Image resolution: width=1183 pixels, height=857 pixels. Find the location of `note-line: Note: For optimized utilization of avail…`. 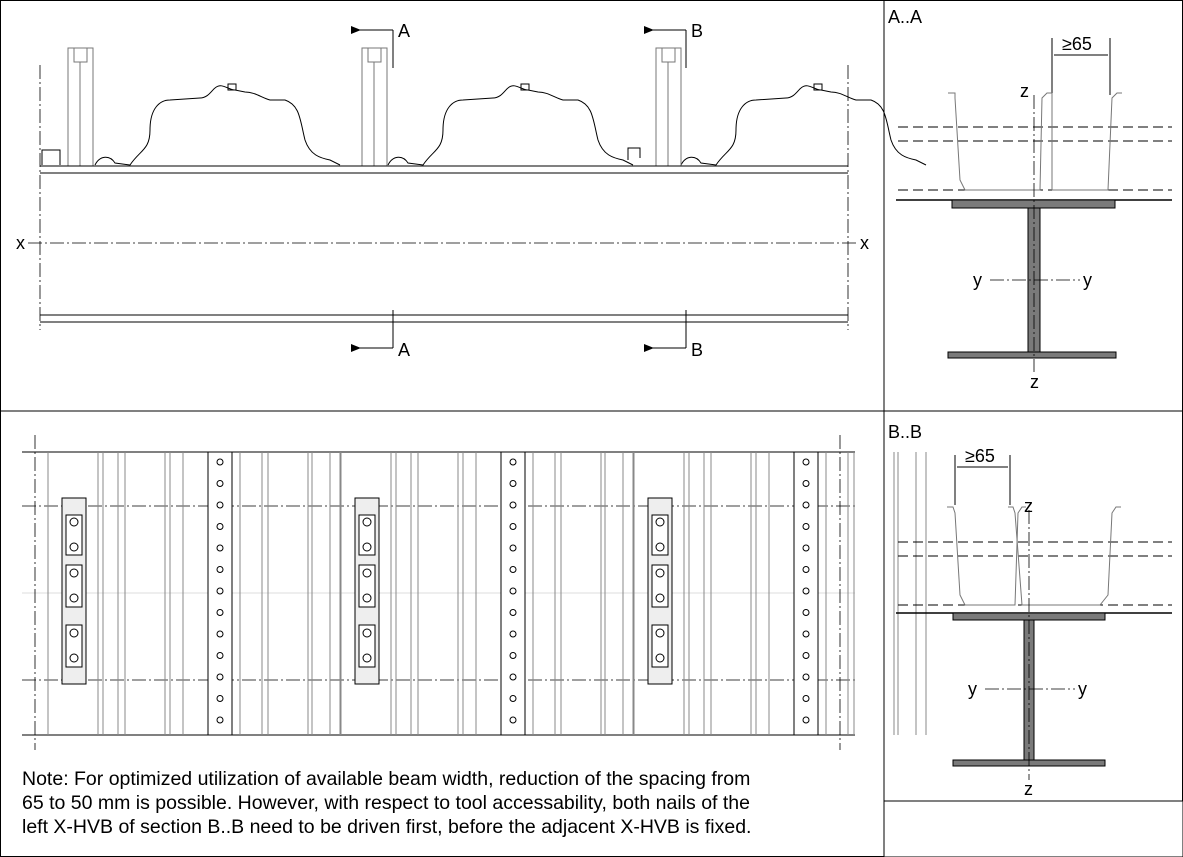

note-line: Note: For optimized utilization of avail… is located at coordinates (386, 779).